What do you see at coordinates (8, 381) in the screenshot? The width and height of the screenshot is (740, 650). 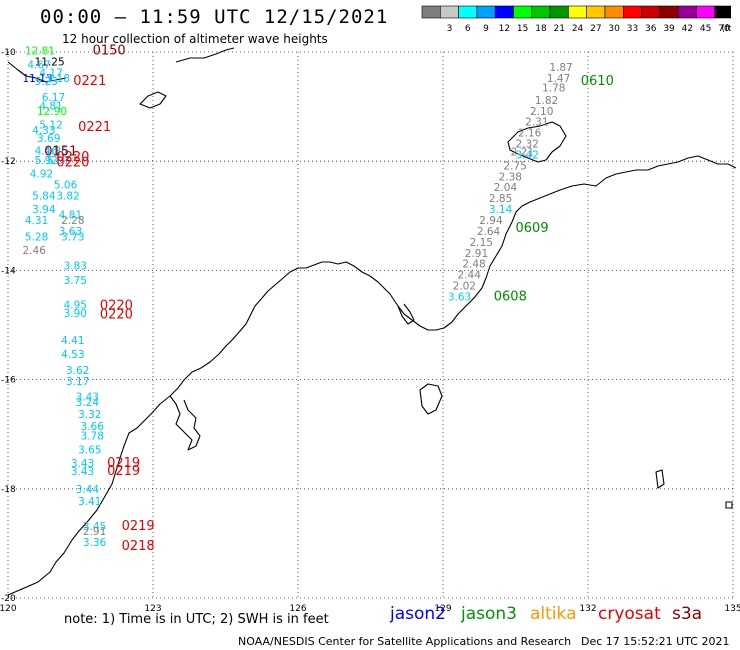 I see `y-tick-label: -16` at bounding box center [8, 381].